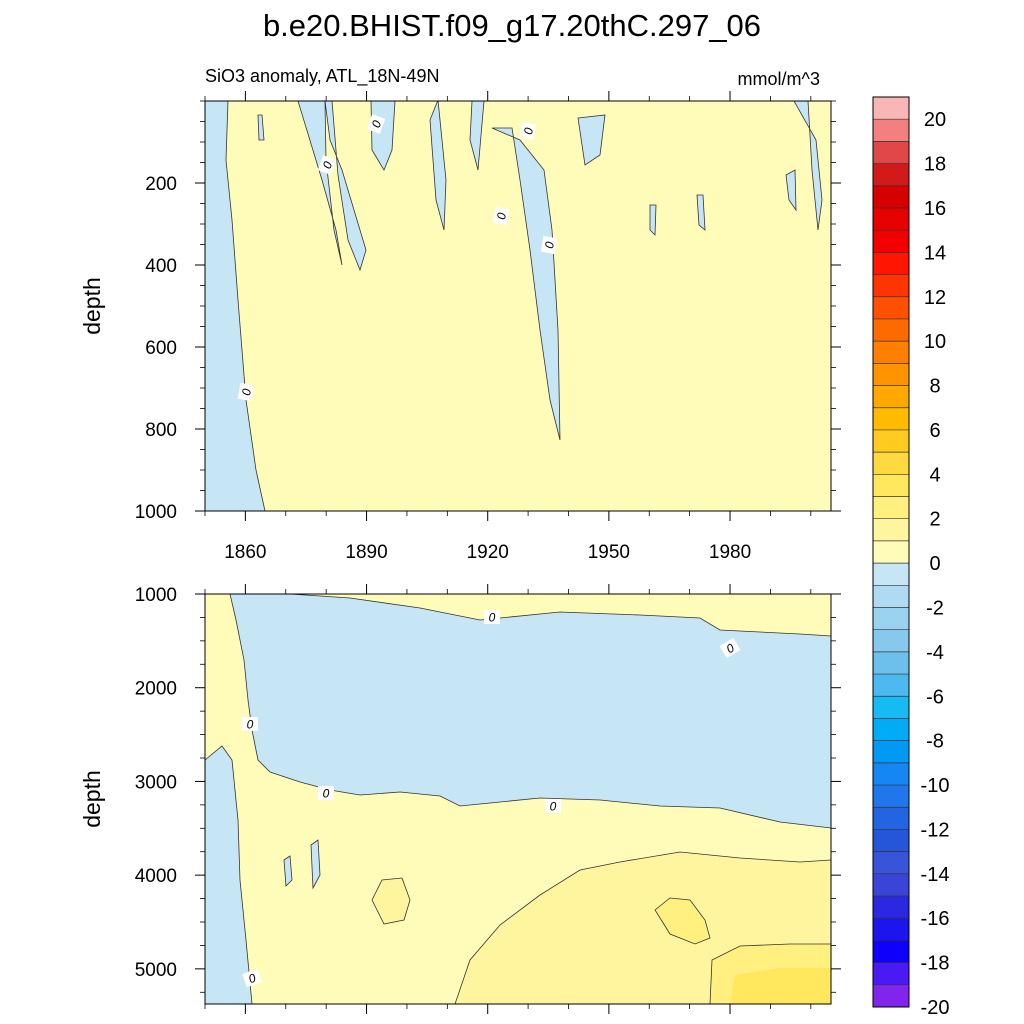  I want to click on colorbar-label: -4, so click(935, 653).